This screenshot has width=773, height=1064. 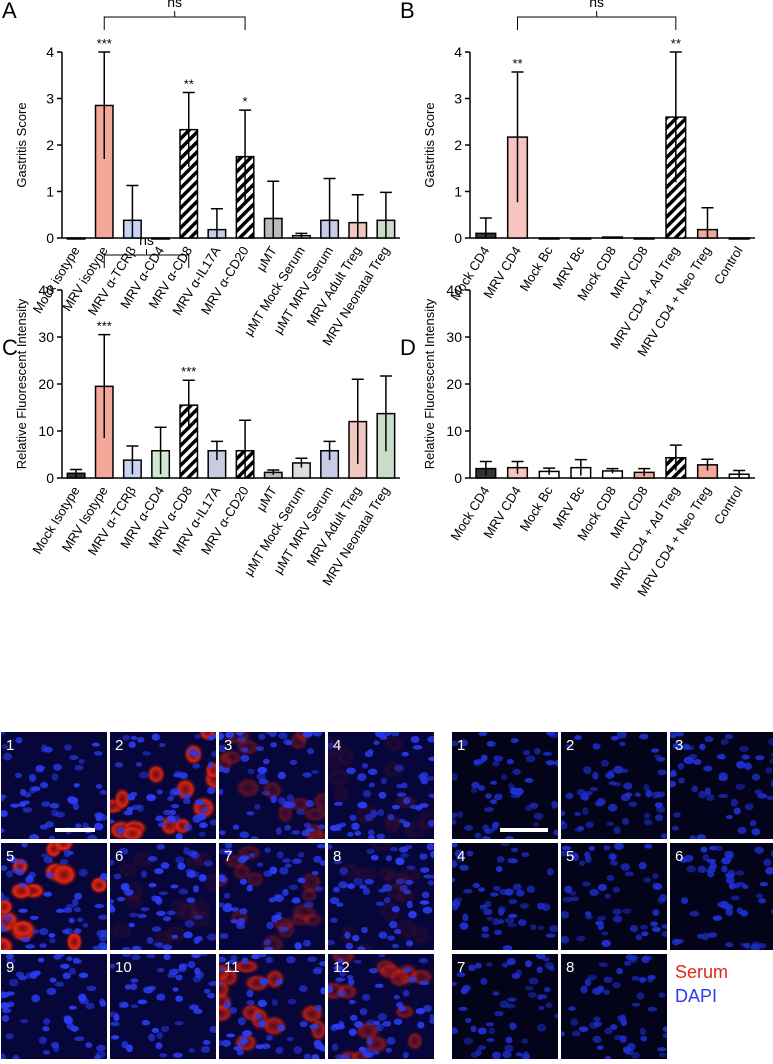 I want to click on panel-letter: A, so click(x=9, y=11).